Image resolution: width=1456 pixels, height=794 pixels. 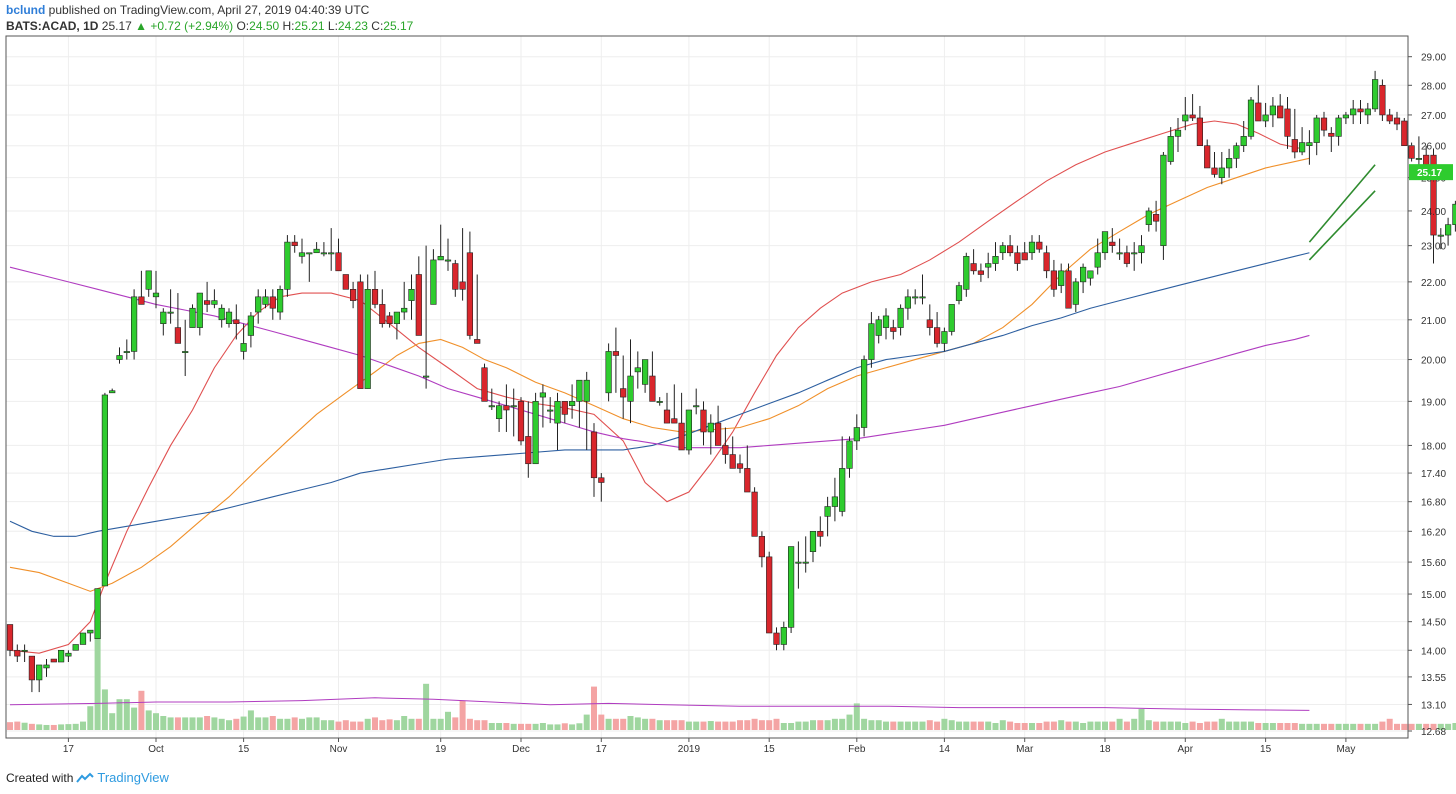 I want to click on time-tick-label: Feb, so click(x=857, y=749).